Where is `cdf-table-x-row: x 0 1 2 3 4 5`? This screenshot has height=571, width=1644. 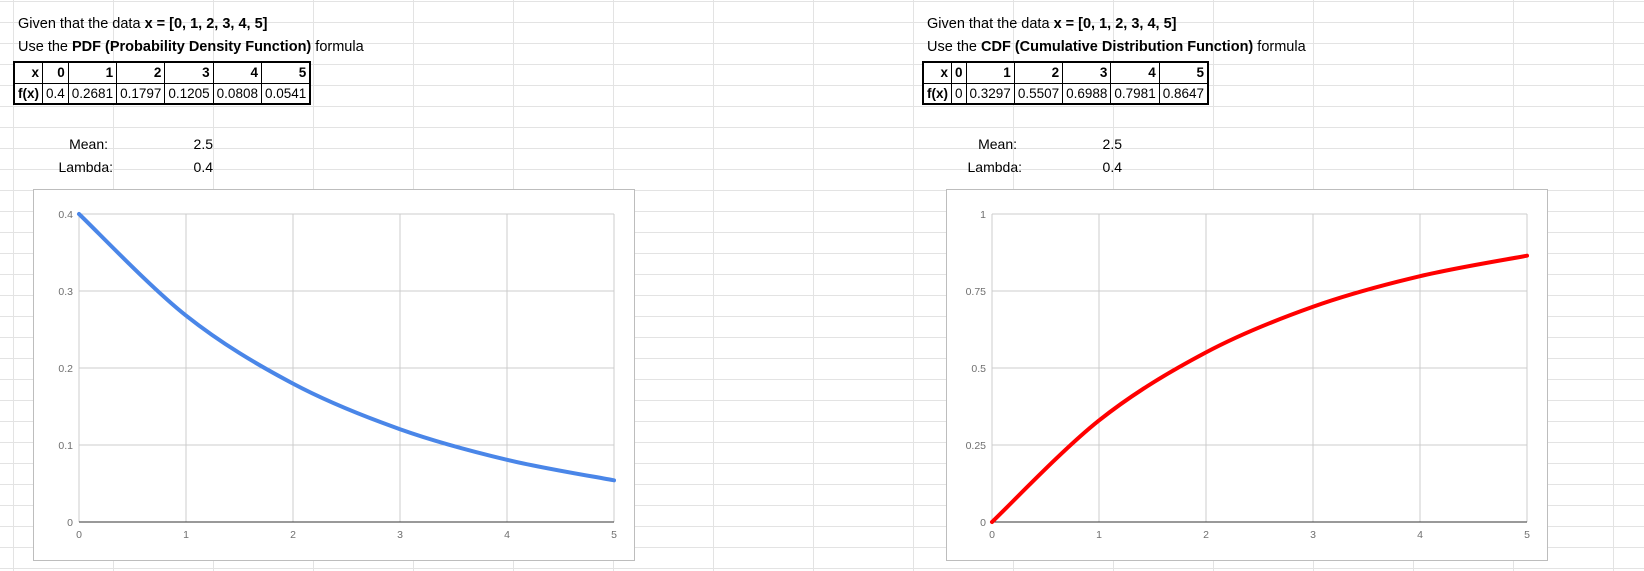 cdf-table-x-row: x 0 1 2 3 4 5 is located at coordinates (1065, 72).